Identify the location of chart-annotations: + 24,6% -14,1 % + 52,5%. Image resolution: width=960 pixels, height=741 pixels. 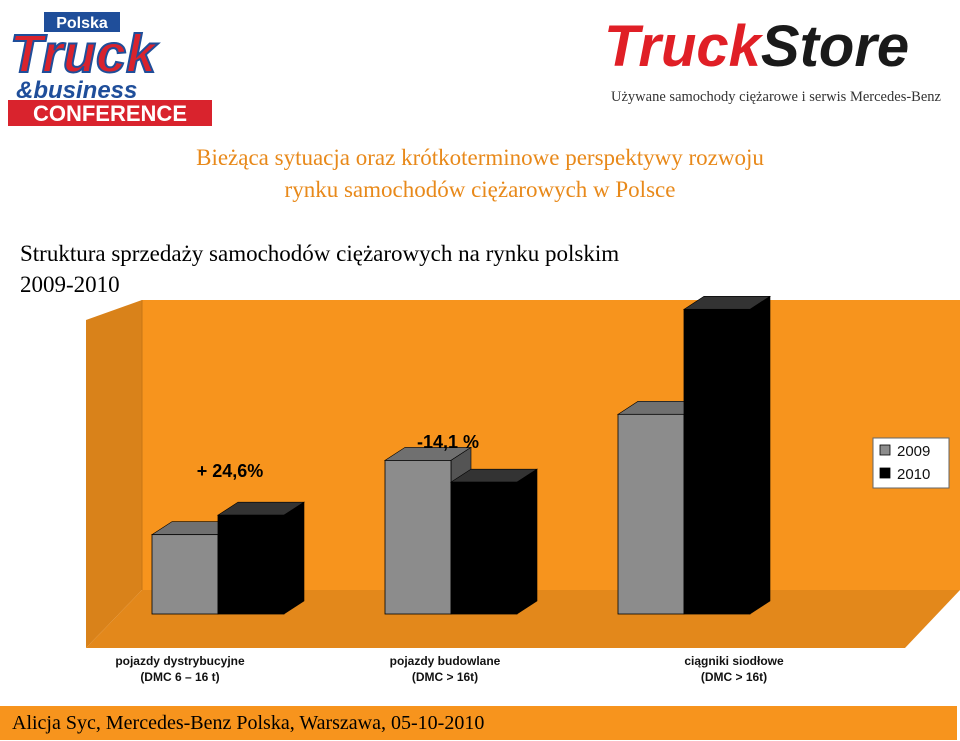
(476, 396).